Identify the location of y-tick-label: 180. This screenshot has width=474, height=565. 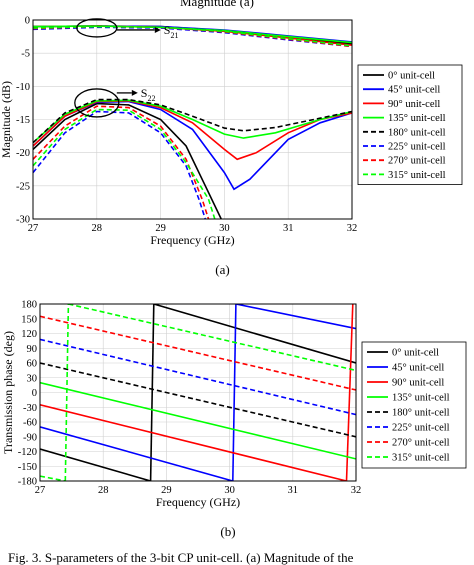
(29, 305).